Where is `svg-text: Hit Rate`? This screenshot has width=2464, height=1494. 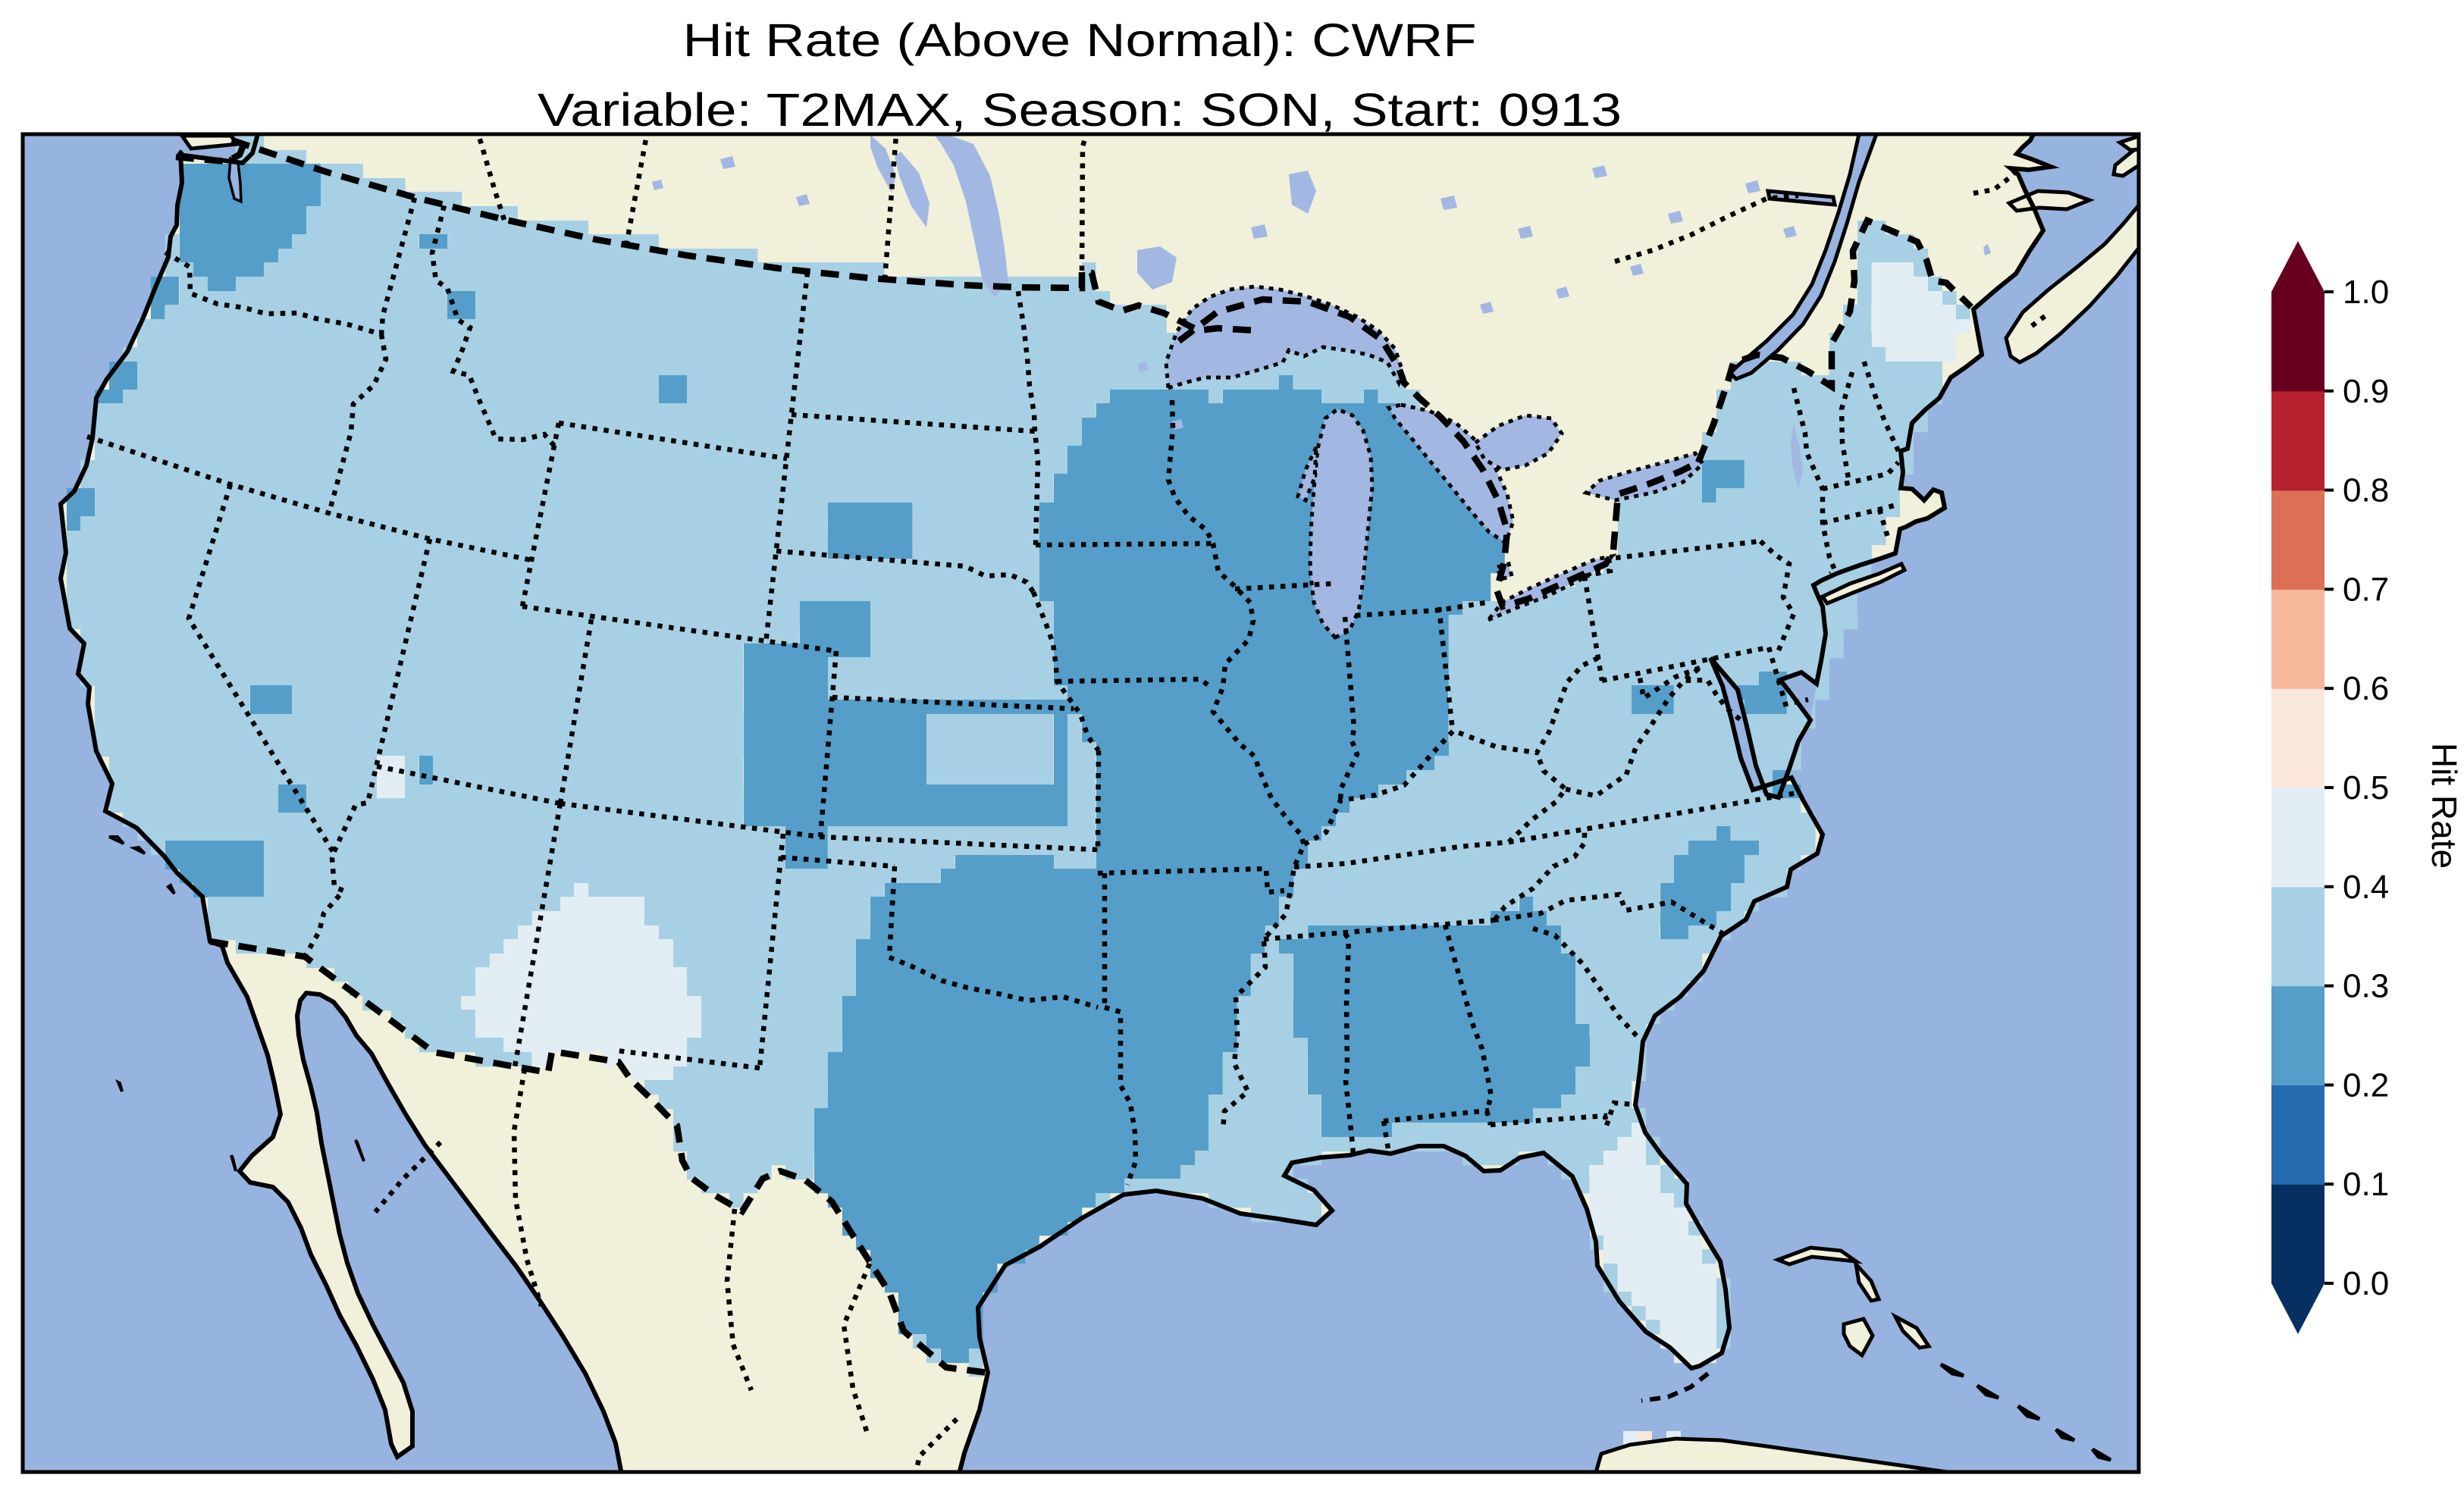
svg-text: Hit Rate is located at coordinates (2444, 806).